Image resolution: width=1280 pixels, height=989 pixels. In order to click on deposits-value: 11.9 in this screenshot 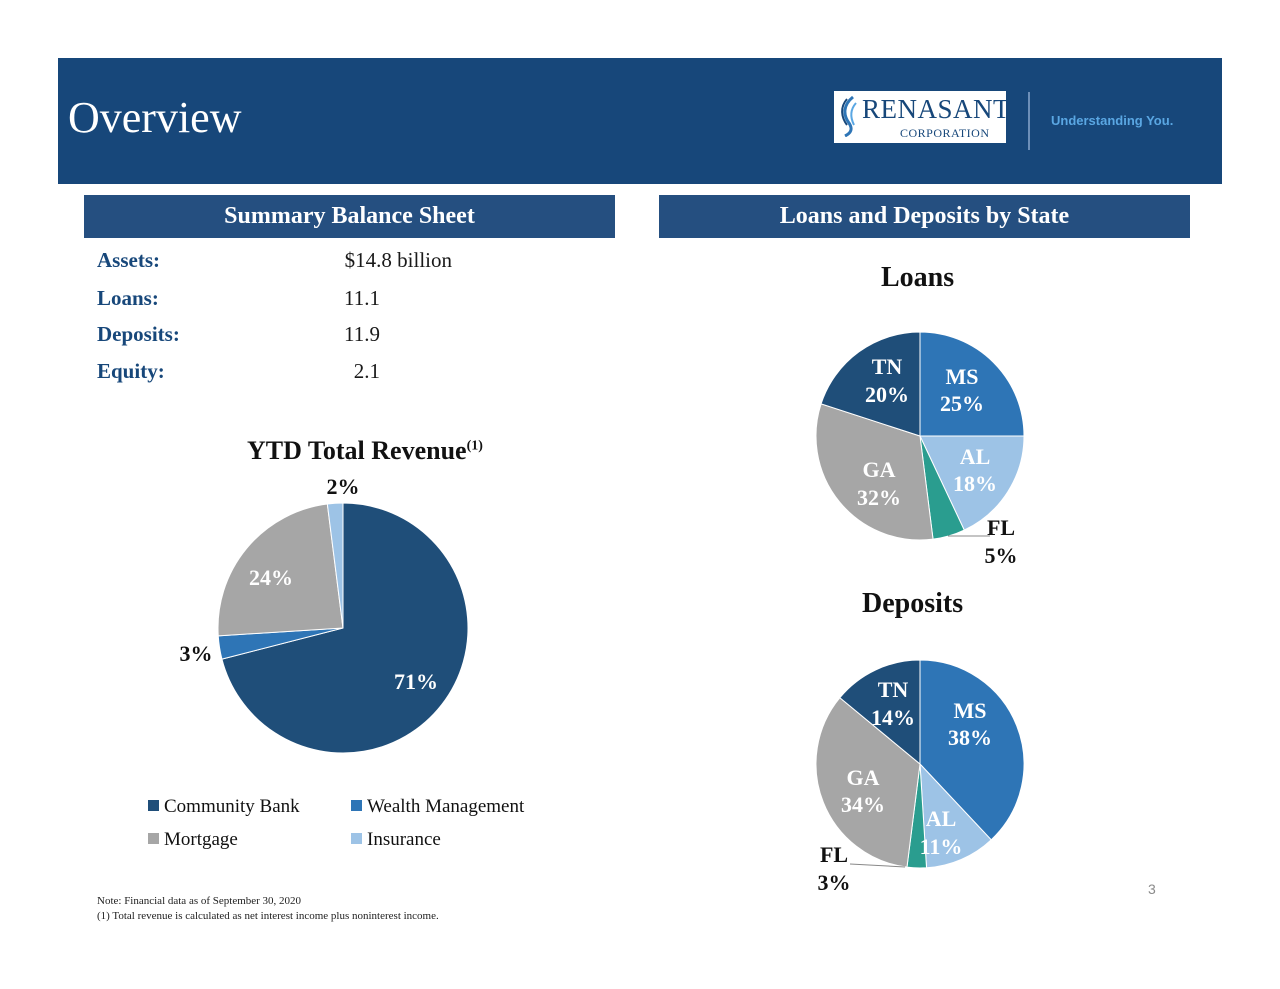, I will do `click(362, 334)`.